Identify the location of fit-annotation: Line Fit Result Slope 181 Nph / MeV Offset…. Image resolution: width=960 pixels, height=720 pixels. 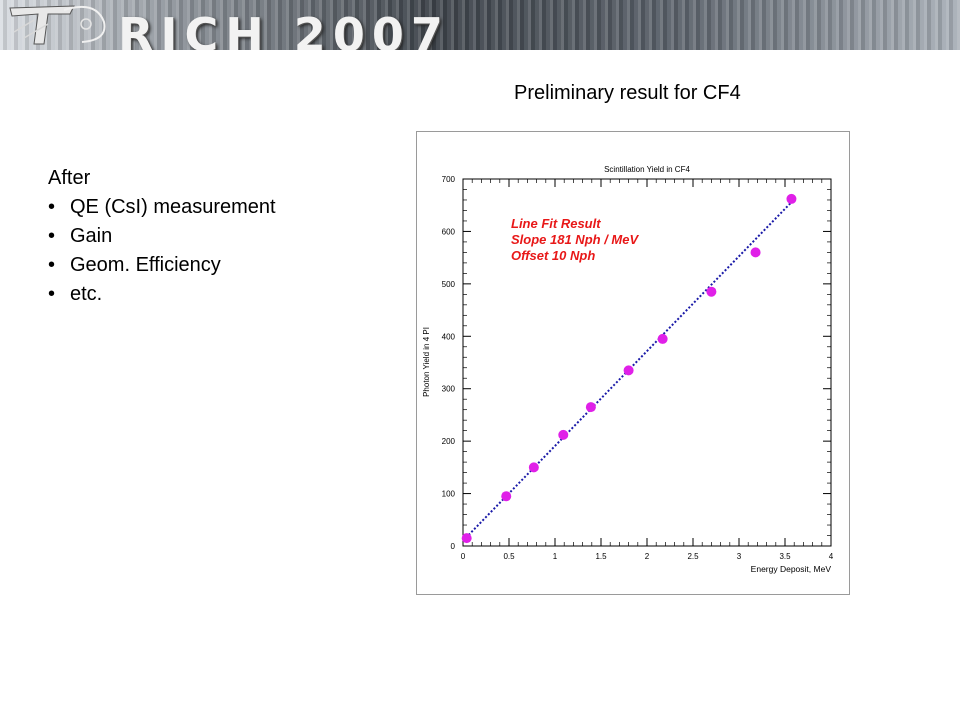
(575, 239).